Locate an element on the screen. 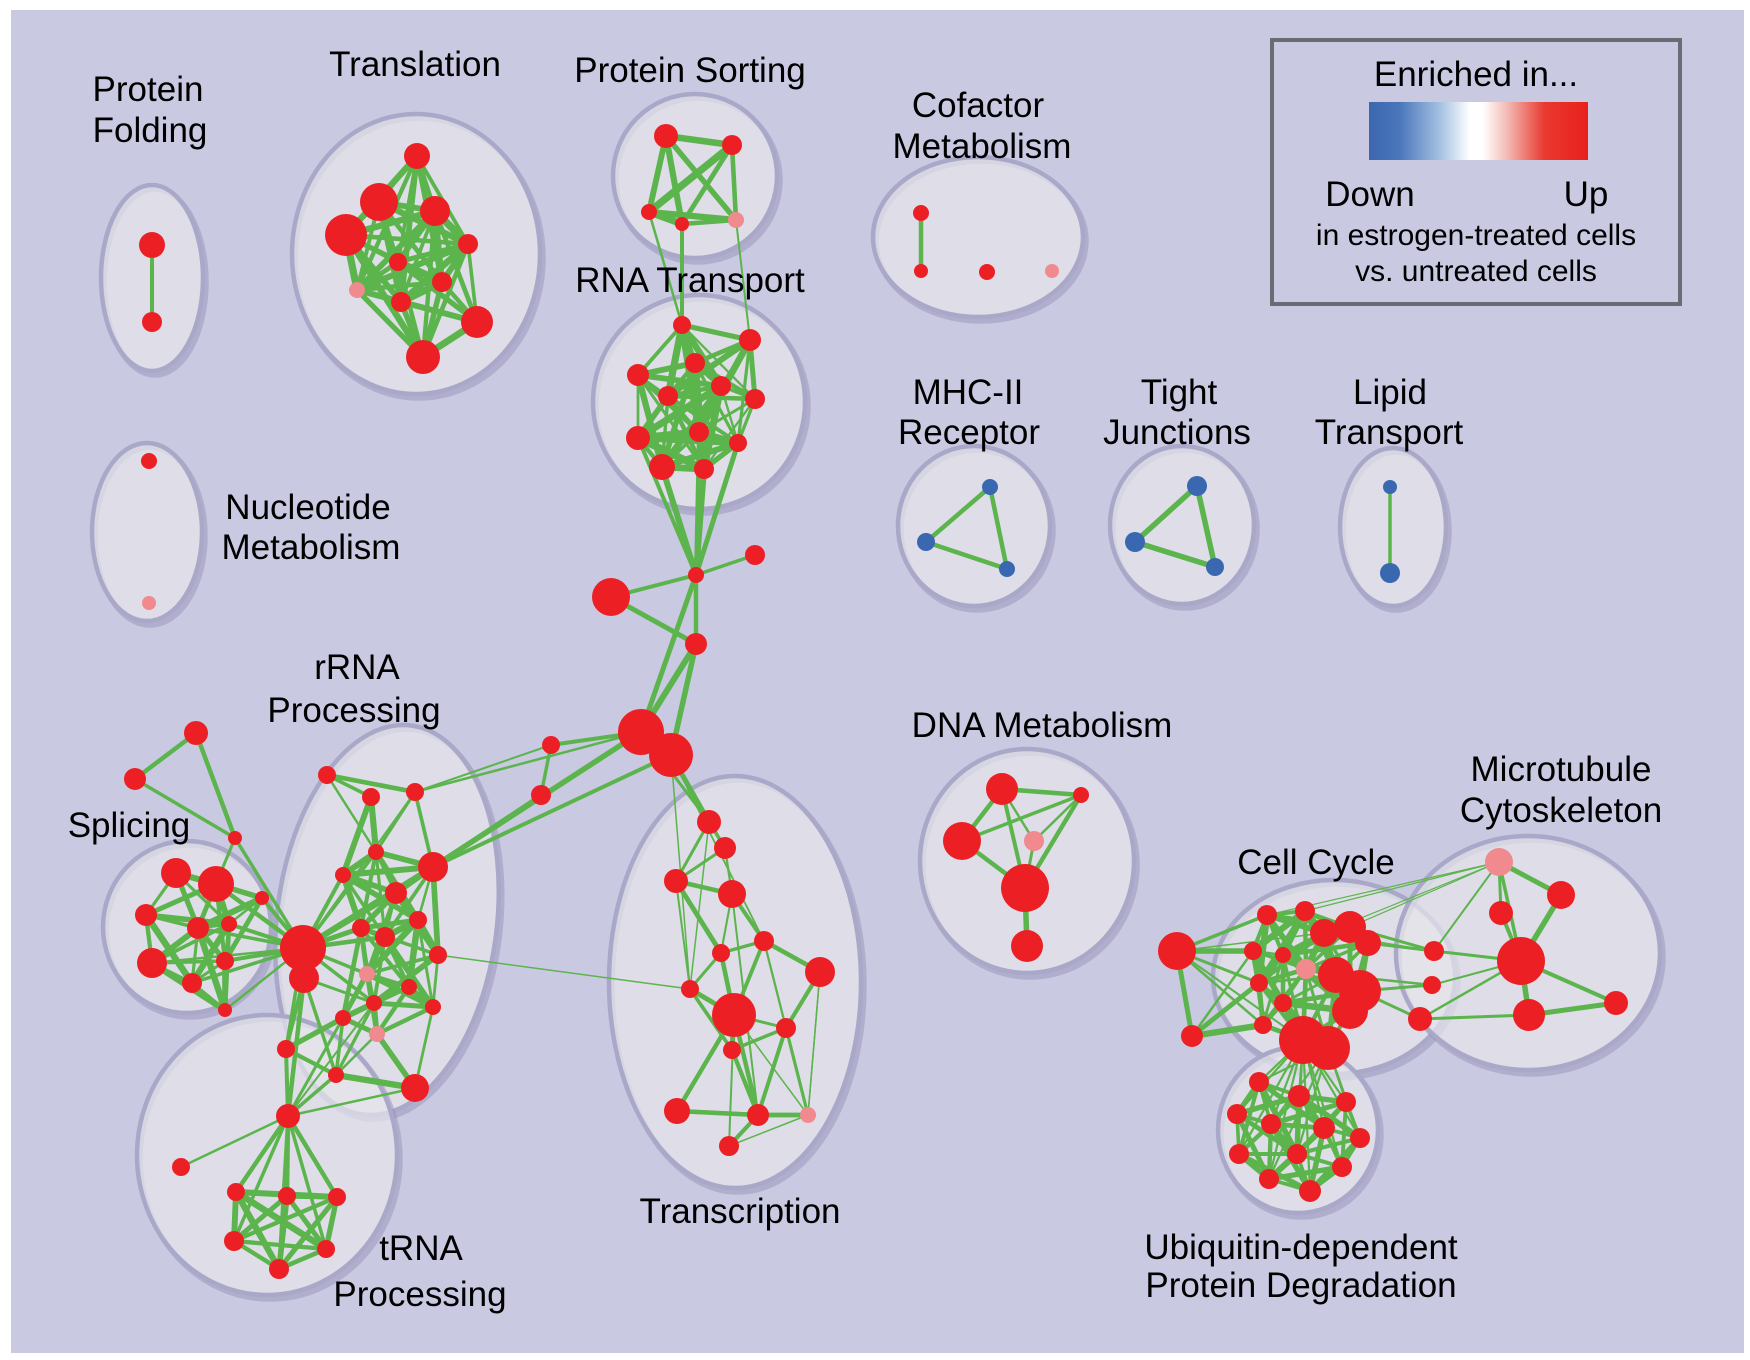 The width and height of the screenshot is (1750, 1360). svg-text: Folding is located at coordinates (150, 130).